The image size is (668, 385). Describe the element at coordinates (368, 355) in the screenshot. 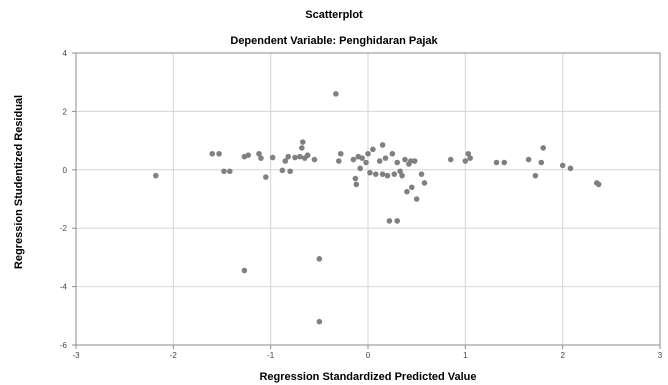

I see `x-tick-label: 0` at that location.